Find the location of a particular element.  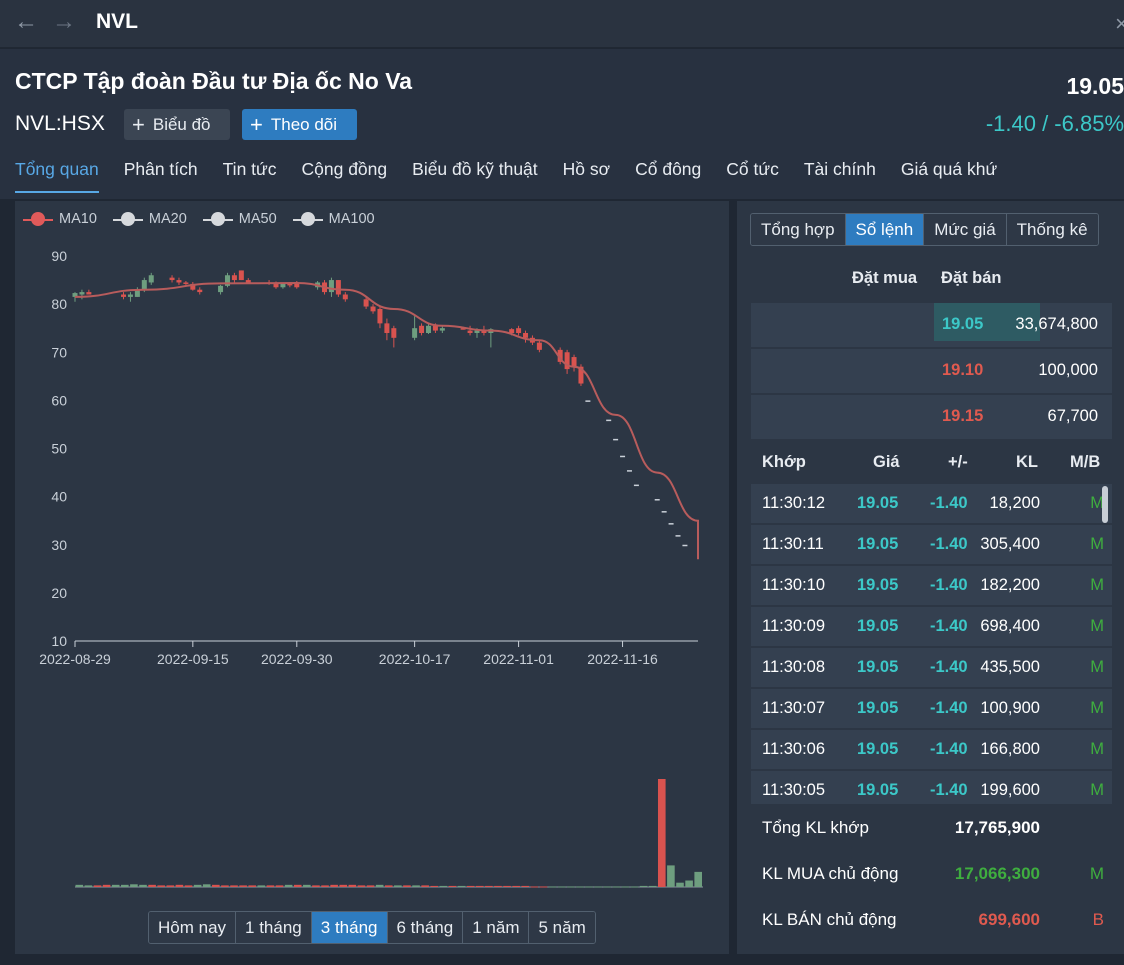

trade-time: 11:30:11 is located at coordinates (793, 544).